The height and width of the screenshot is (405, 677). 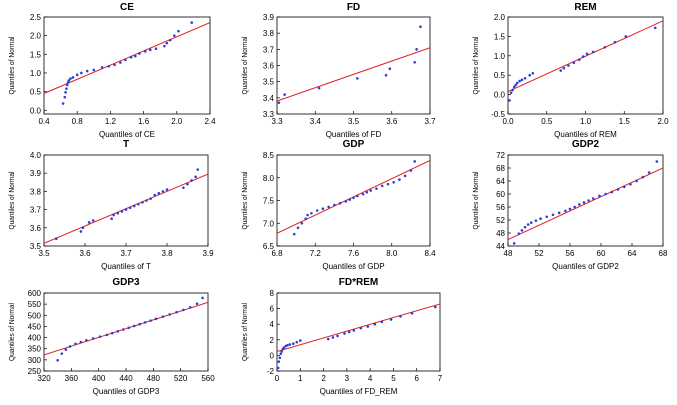 I want to click on chart-title: REM, so click(x=585, y=7).